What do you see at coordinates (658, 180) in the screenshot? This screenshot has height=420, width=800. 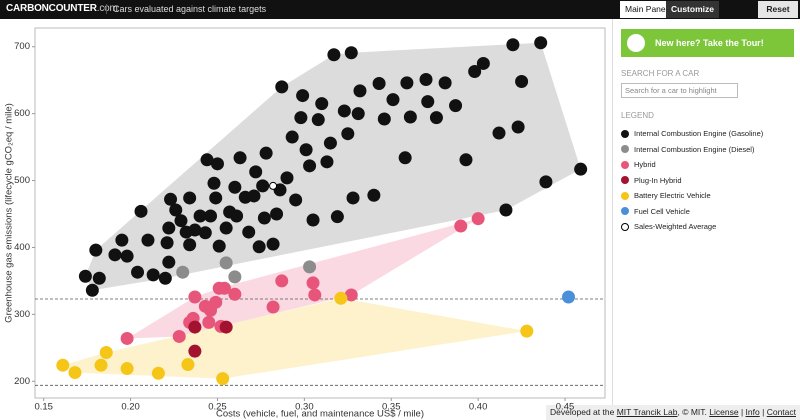 I see `legend-label: Plug-In Hybrid` at bounding box center [658, 180].